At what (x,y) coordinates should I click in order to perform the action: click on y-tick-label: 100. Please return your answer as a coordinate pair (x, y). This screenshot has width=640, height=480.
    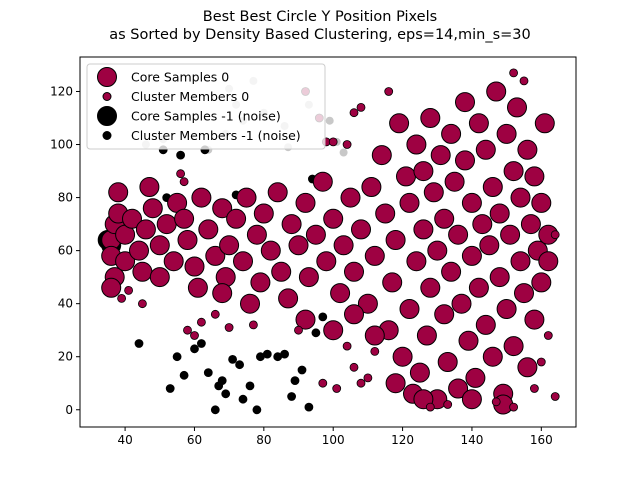
    Looking at the image, I should click on (61, 145).